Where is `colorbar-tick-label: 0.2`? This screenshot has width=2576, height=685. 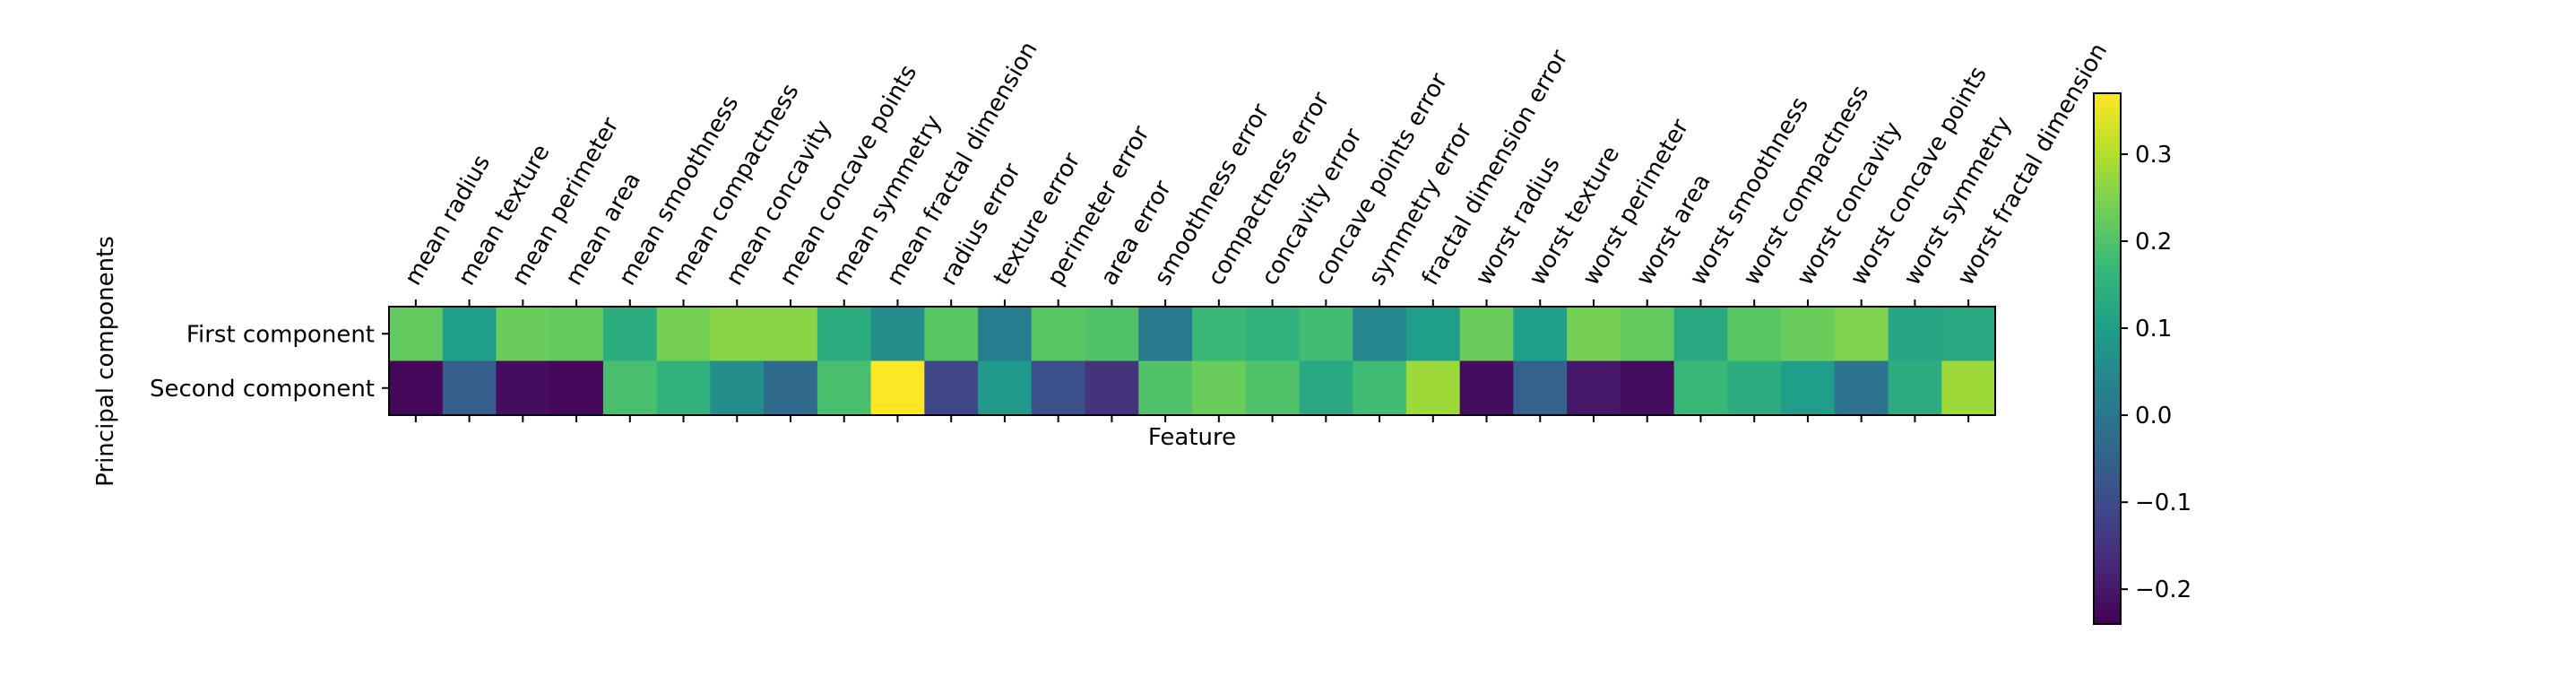 colorbar-tick-label: 0.2 is located at coordinates (2153, 242).